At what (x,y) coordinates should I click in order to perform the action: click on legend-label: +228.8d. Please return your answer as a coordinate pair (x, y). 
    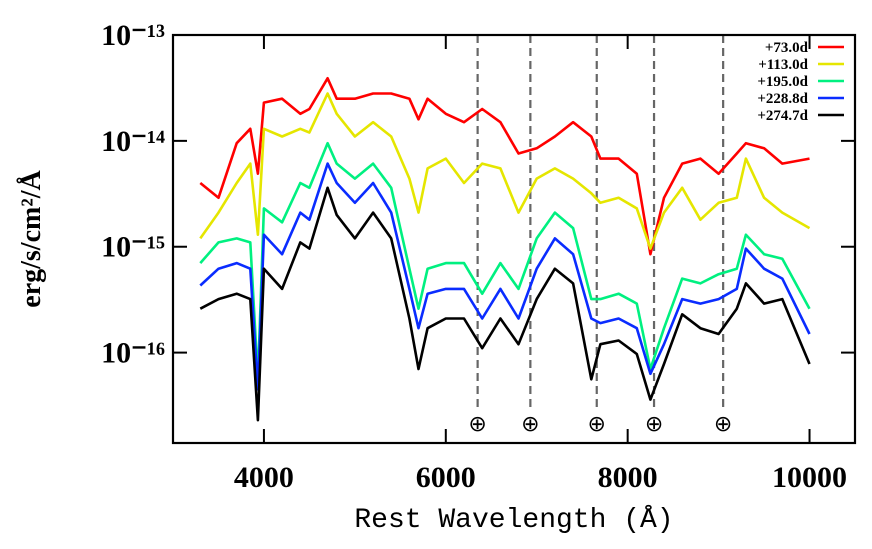
    Looking at the image, I should click on (782, 99).